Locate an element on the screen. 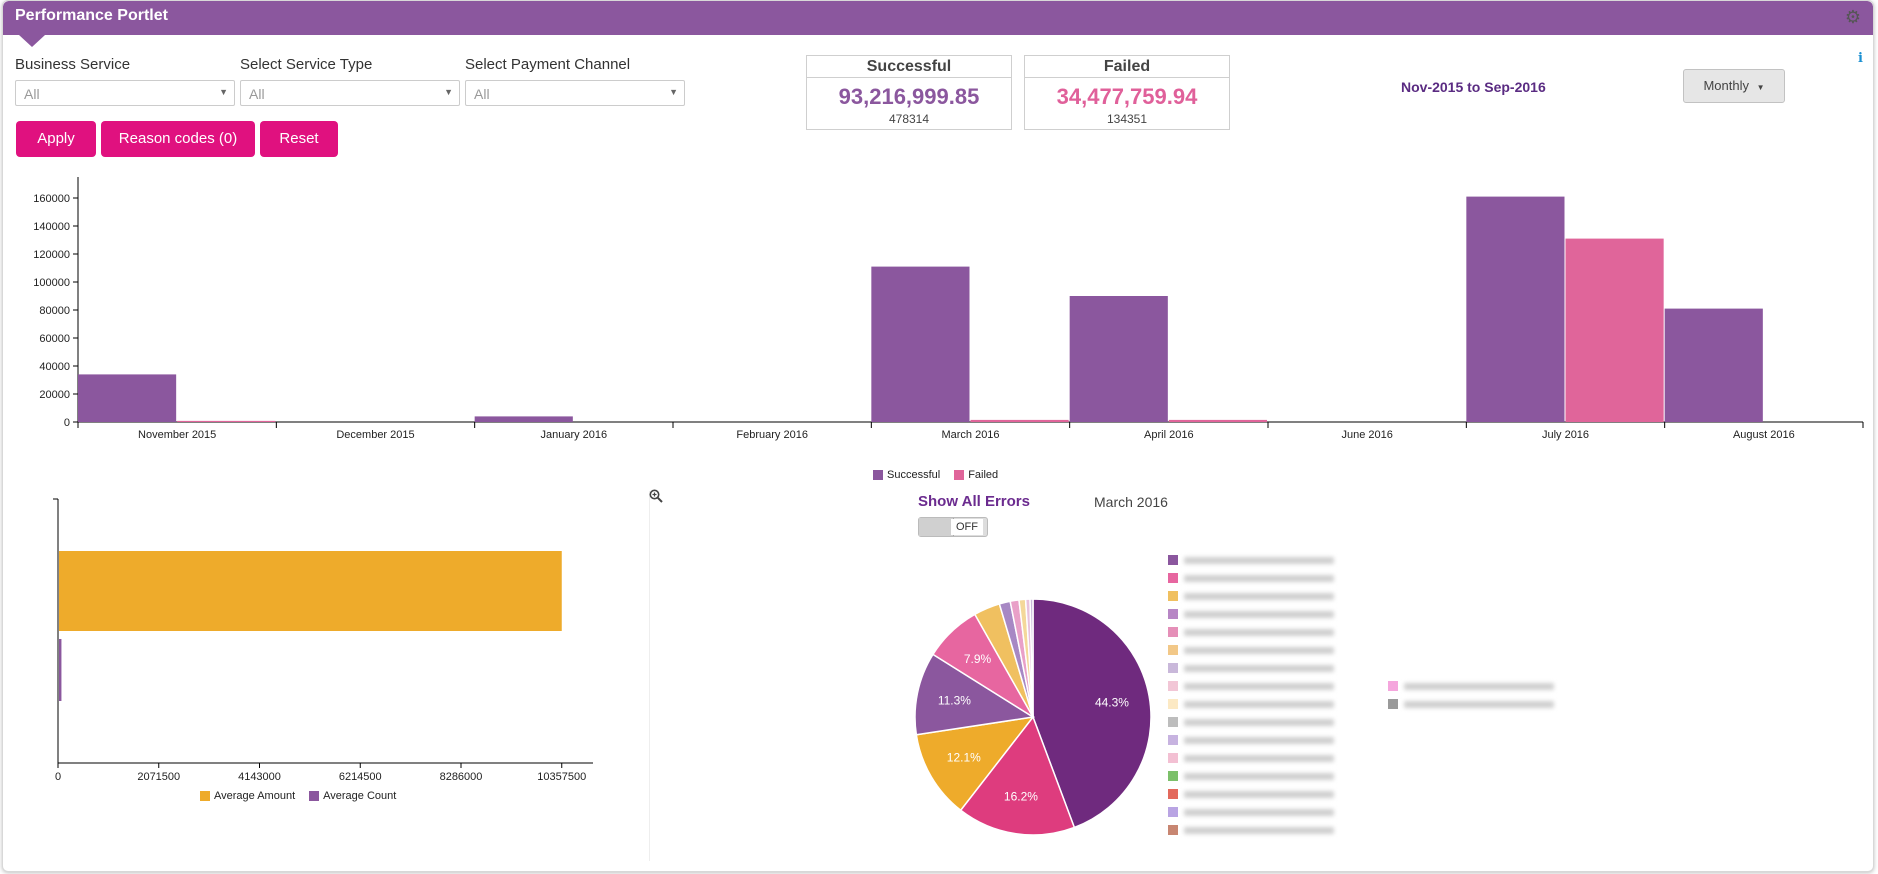 Image resolution: width=1878 pixels, height=874 pixels. legend-average-amount: Average Amount is located at coordinates (255, 796).